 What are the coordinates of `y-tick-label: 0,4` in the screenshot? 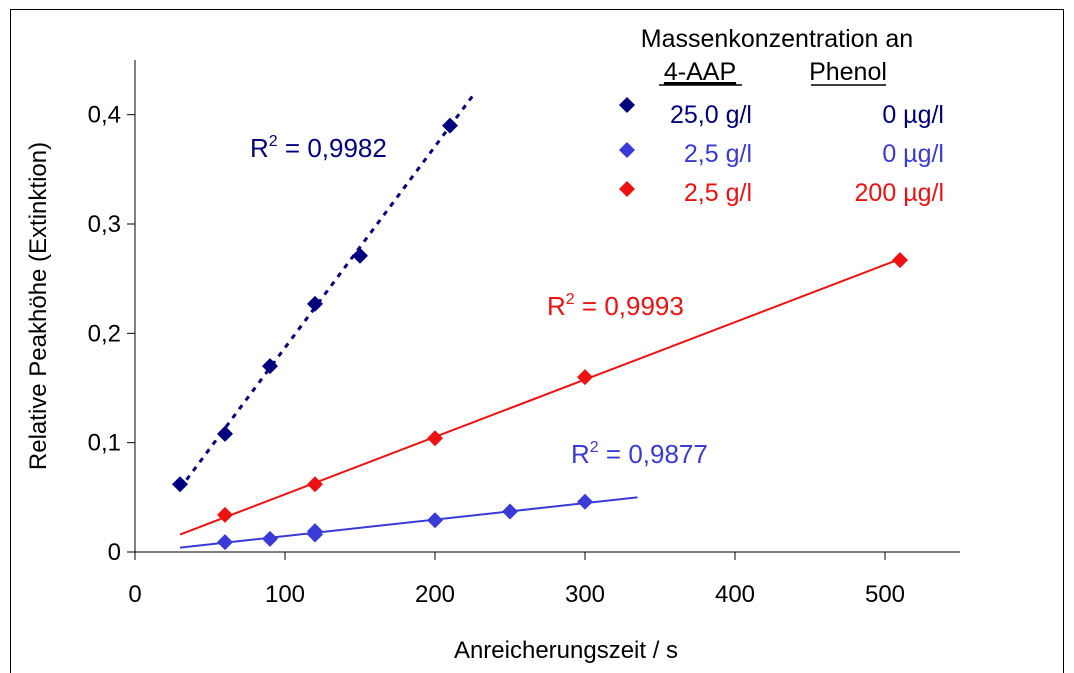 It's located at (104, 115).